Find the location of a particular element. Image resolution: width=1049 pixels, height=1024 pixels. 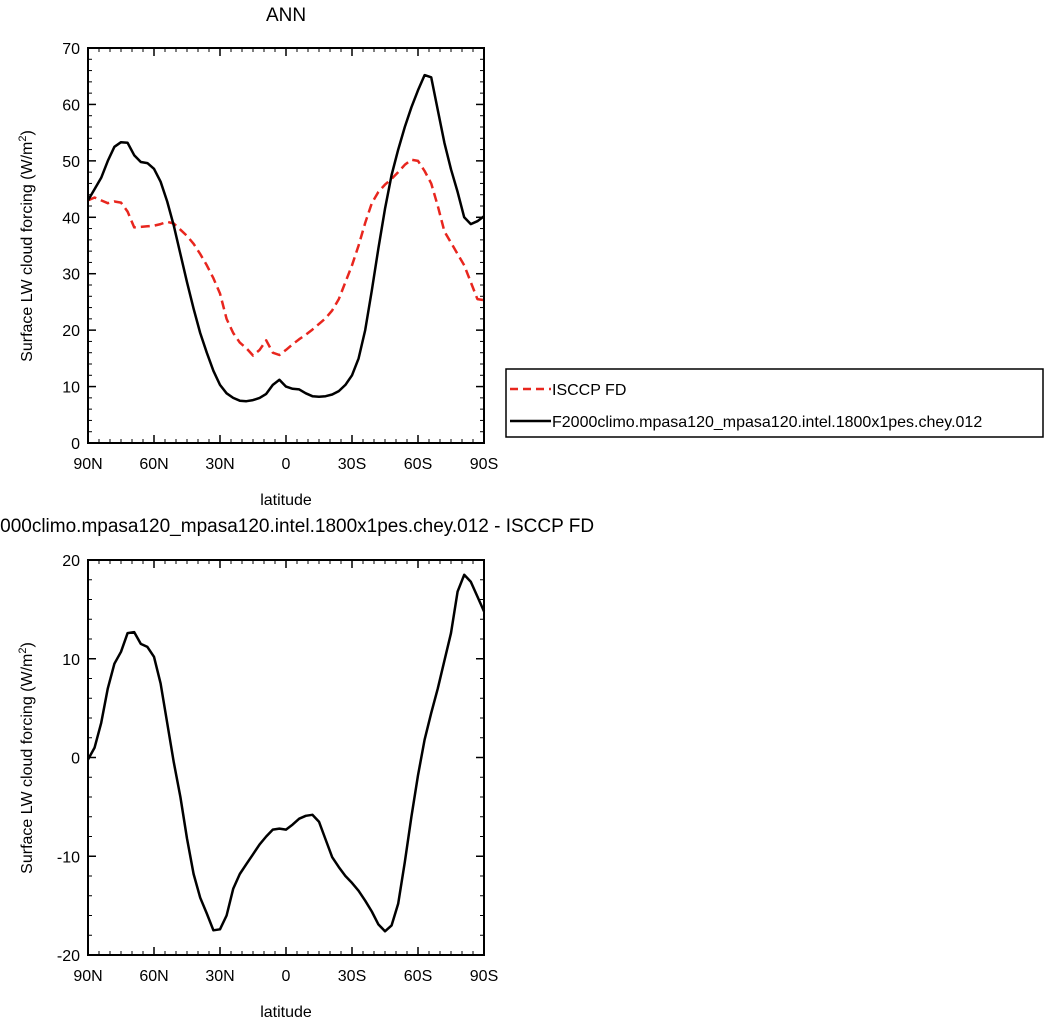

top-xtick-label: 60S is located at coordinates (418, 464).